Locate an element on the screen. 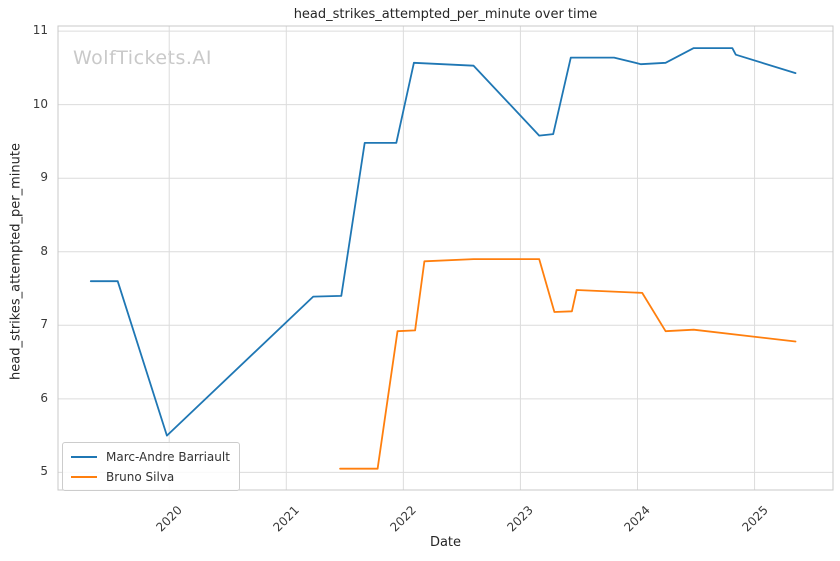 The image size is (840, 561). legend-line-swatch-blue is located at coordinates (84, 456).